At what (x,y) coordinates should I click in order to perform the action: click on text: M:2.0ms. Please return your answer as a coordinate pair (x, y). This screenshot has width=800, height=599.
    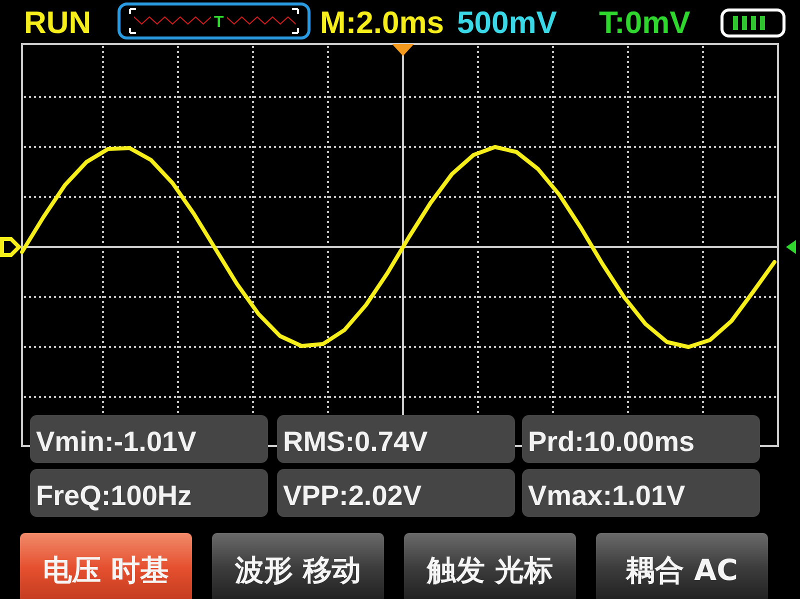
    Looking at the image, I should click on (382, 22).